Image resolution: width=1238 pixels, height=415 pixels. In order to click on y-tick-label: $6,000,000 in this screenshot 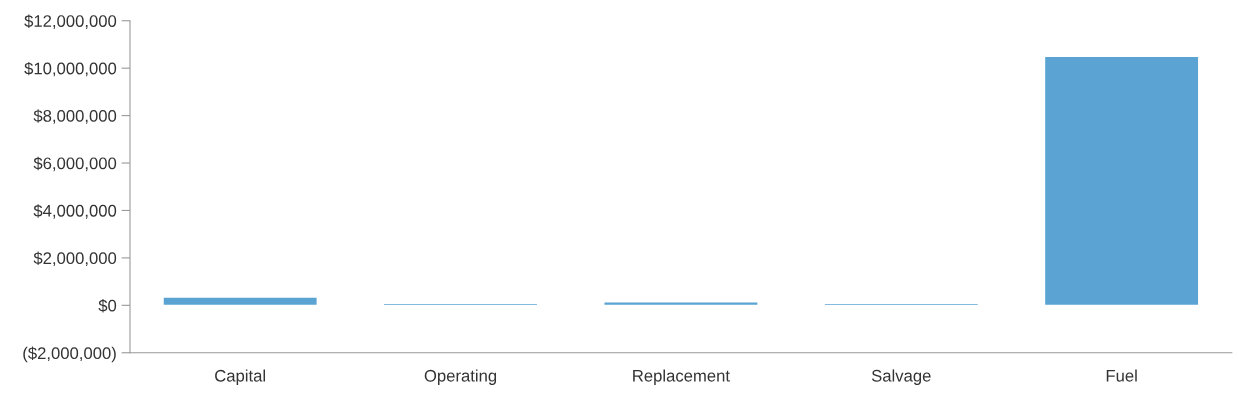, I will do `click(75, 164)`.